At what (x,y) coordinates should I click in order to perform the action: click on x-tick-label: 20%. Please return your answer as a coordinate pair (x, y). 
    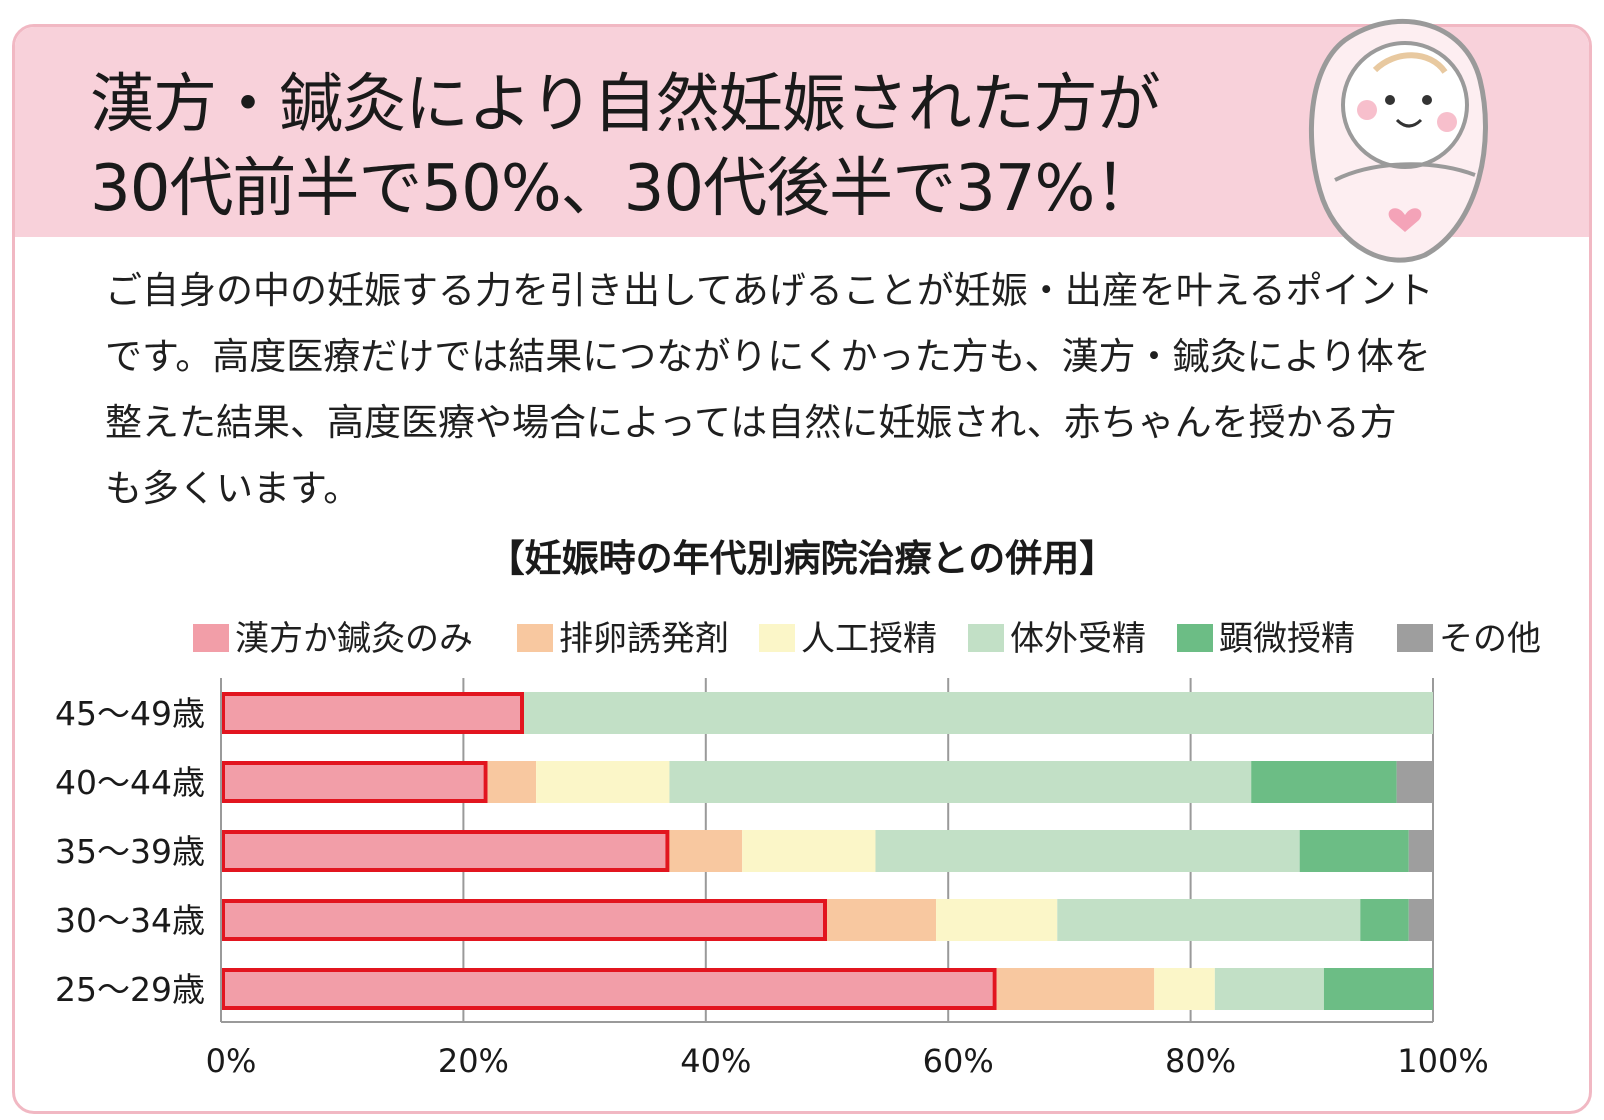
    Looking at the image, I should click on (473, 1061).